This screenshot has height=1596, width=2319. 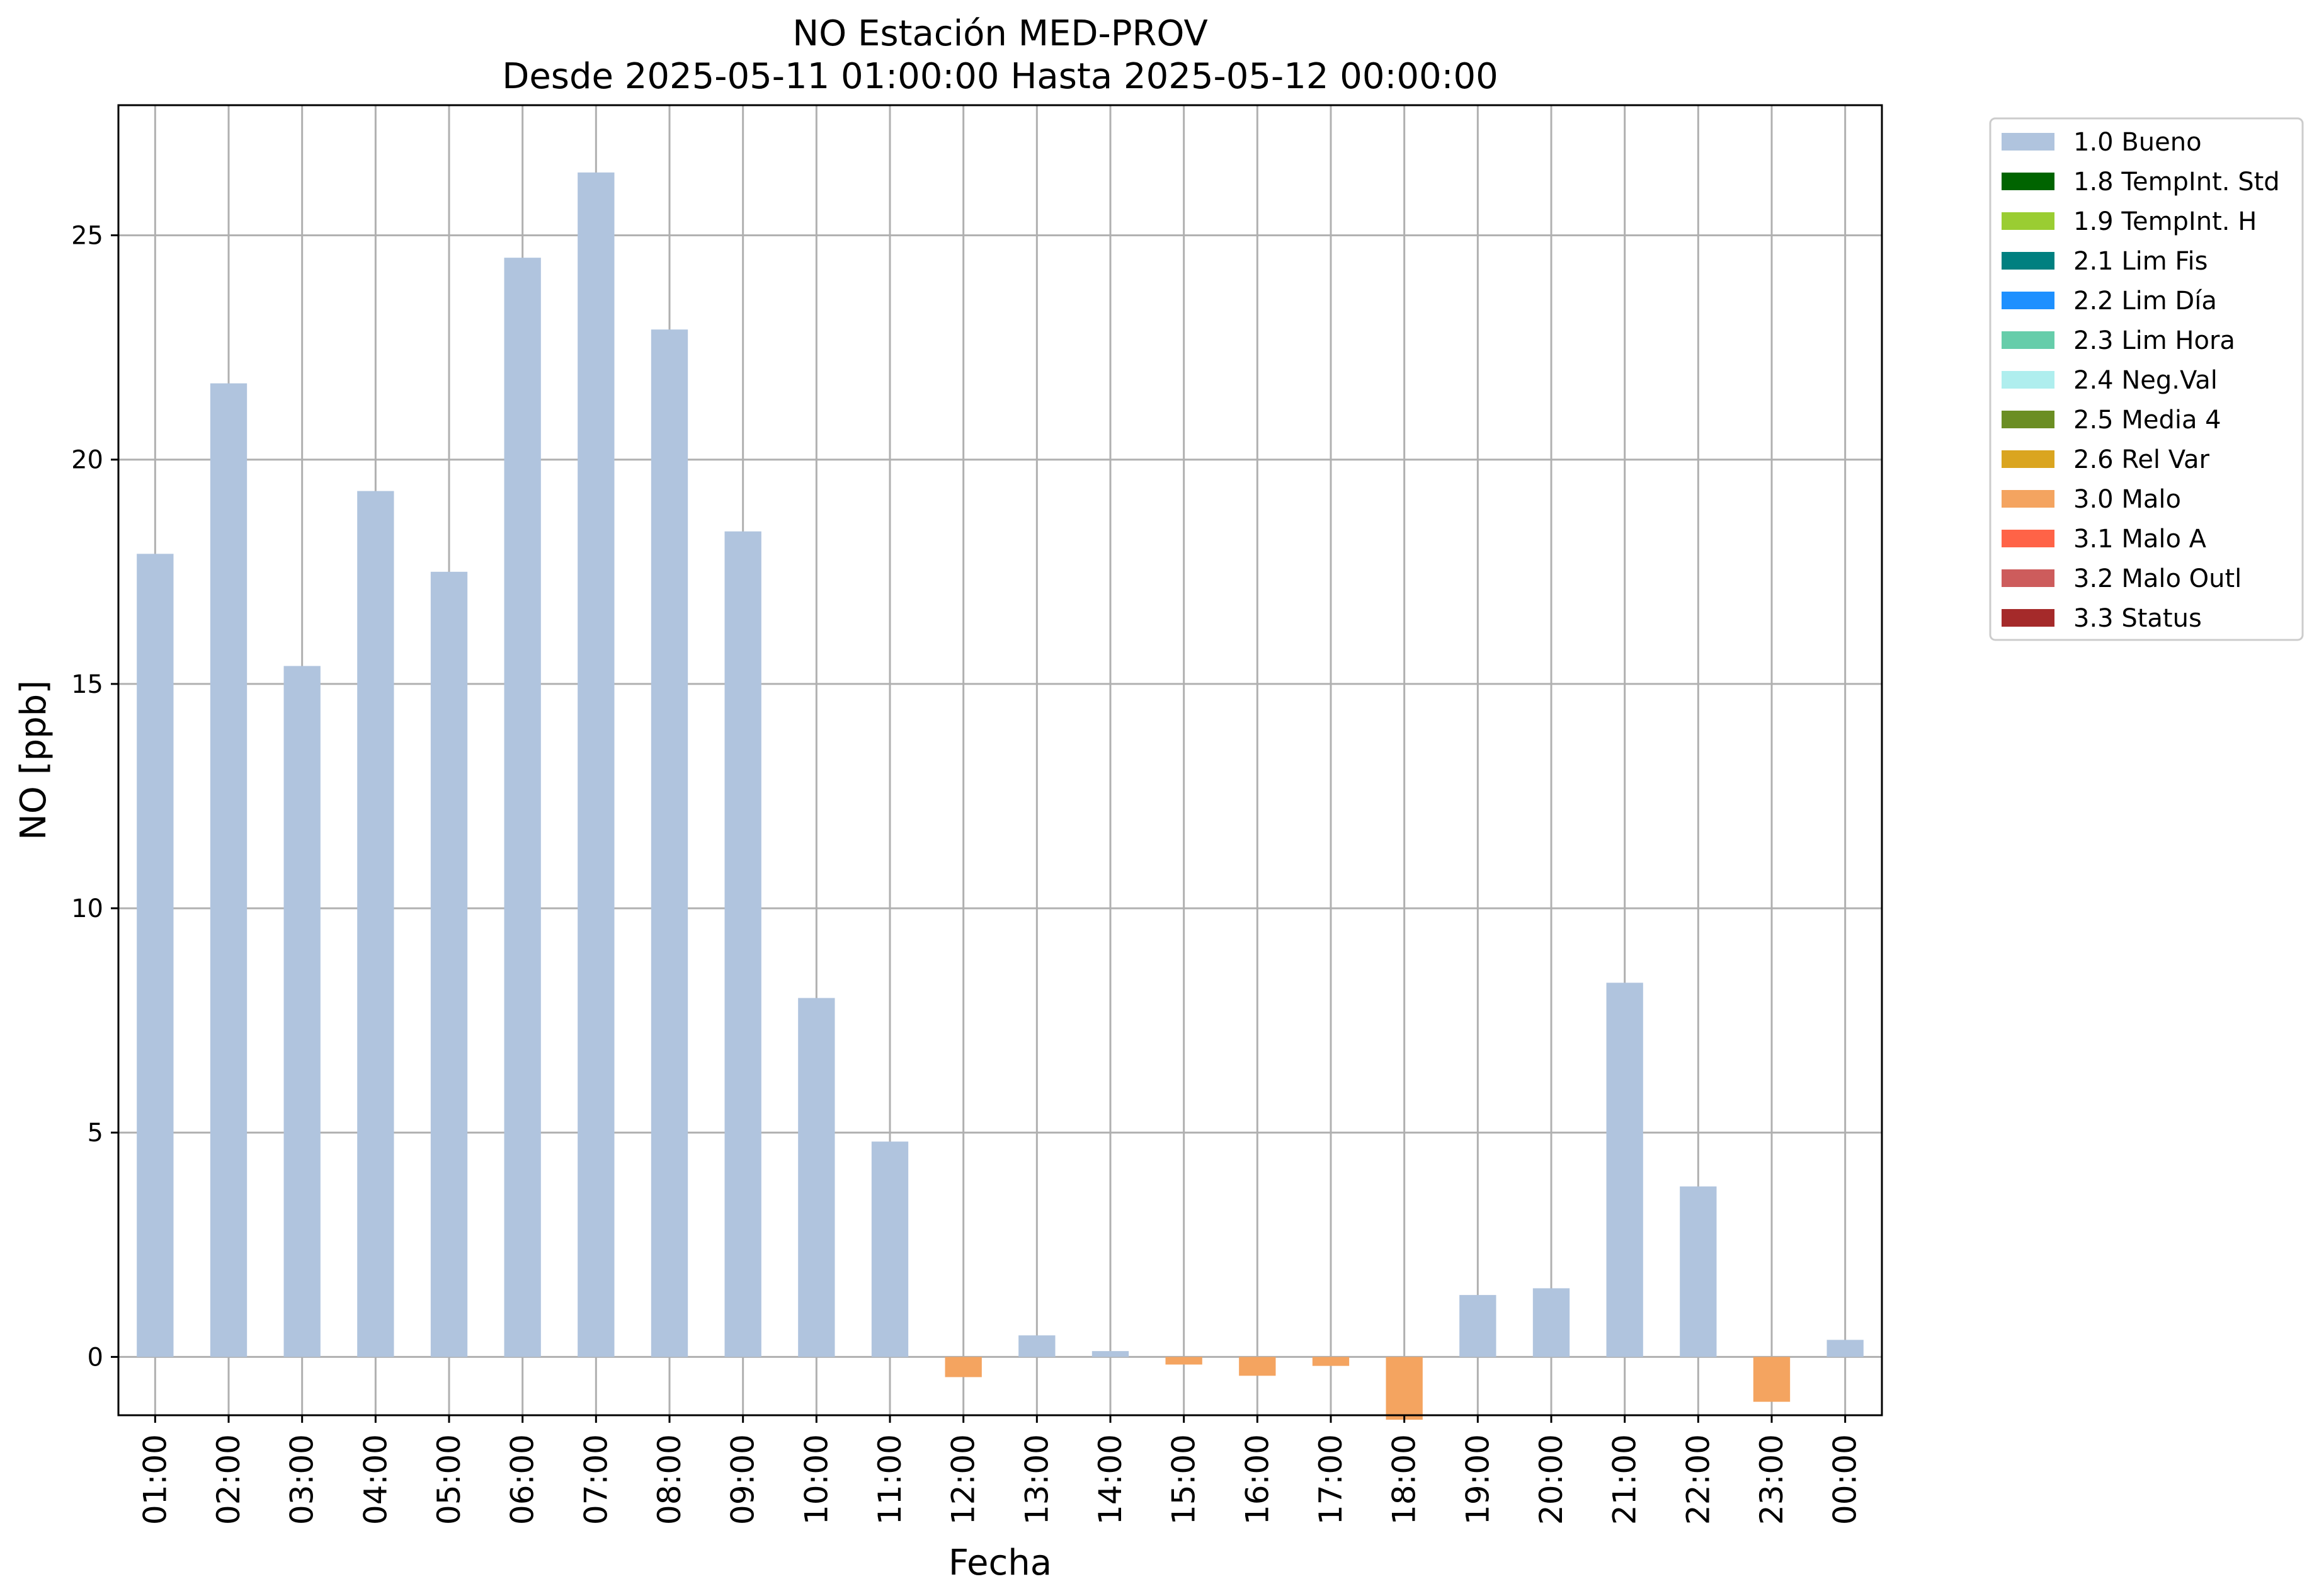 I want to click on legend-label: 1.9 TempInt. H, so click(x=2165, y=221).